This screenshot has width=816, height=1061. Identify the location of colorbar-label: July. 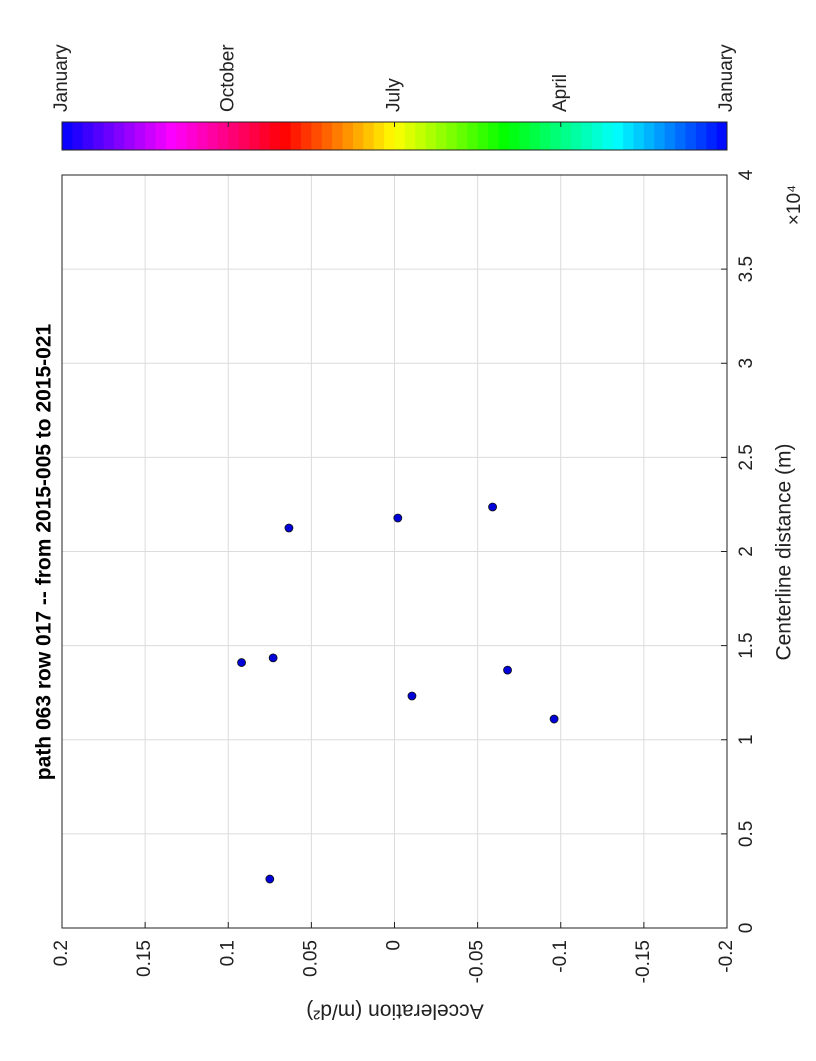
(394, 95).